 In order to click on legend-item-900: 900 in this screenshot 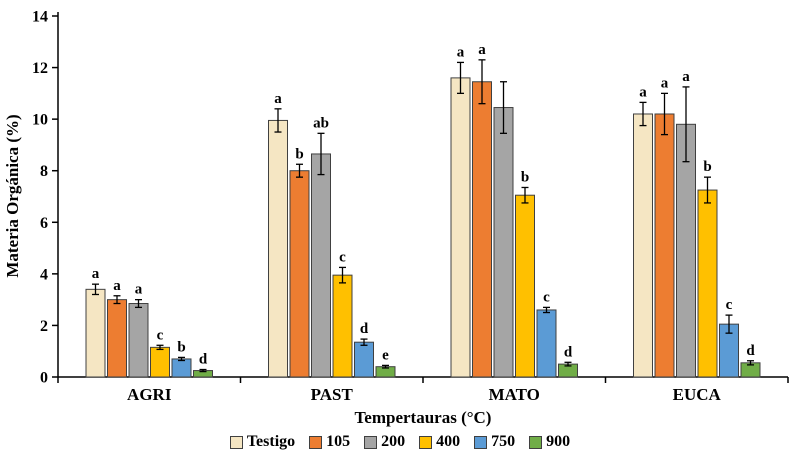, I will do `click(549, 442)`.